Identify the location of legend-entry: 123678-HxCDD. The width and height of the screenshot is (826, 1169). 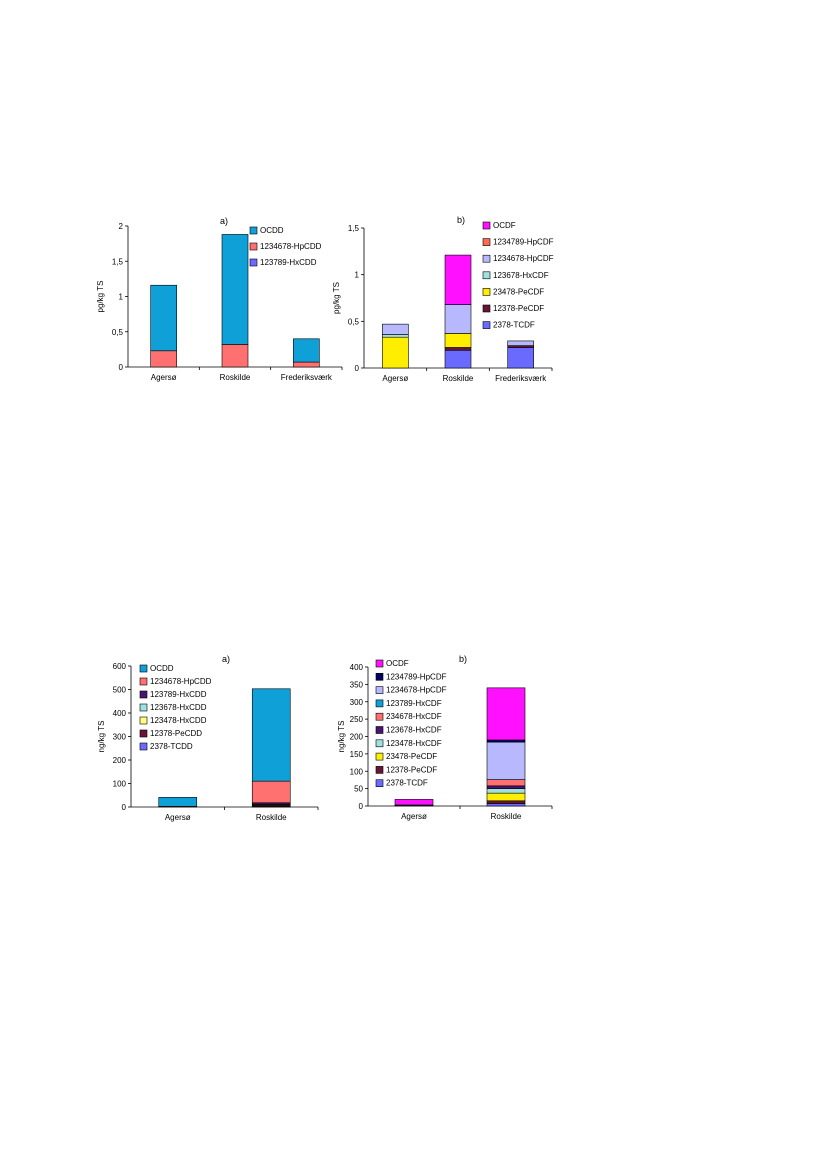
(178, 707).